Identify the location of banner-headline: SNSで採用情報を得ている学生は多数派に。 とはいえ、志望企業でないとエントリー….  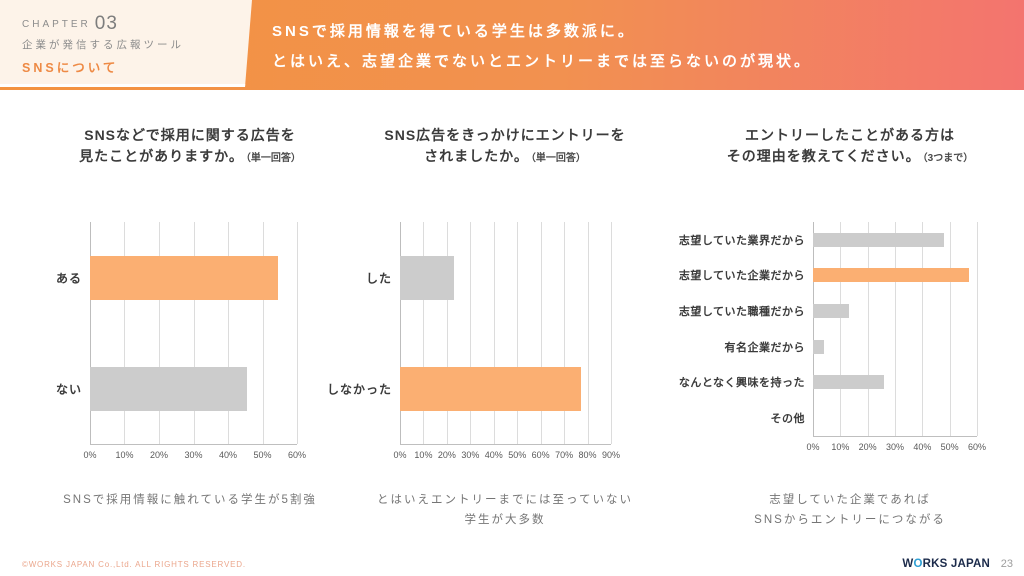
(542, 47).